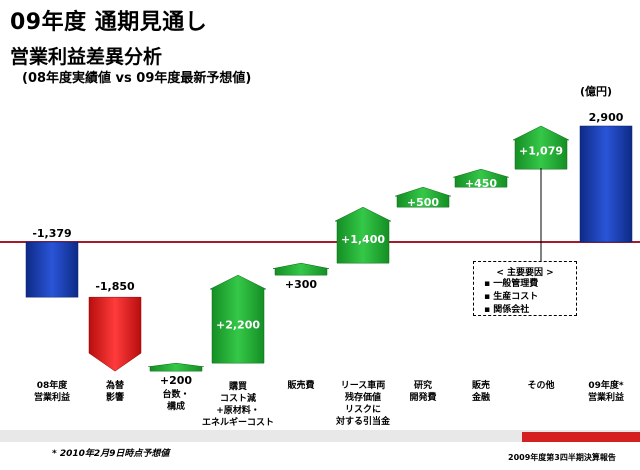 Image resolution: width=640 pixels, height=470 pixels. What do you see at coordinates (525, 297) in the screenshot?
I see `main-factor-item: 生産コスト` at bounding box center [525, 297].